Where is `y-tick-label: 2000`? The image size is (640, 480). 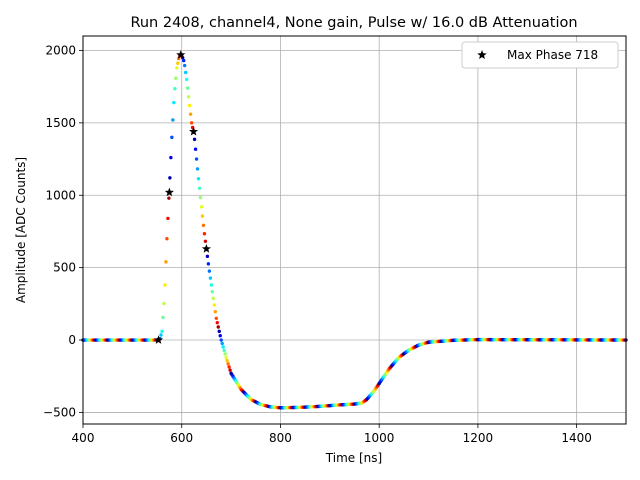
y-tick-label: 2000 is located at coordinates (60, 50).